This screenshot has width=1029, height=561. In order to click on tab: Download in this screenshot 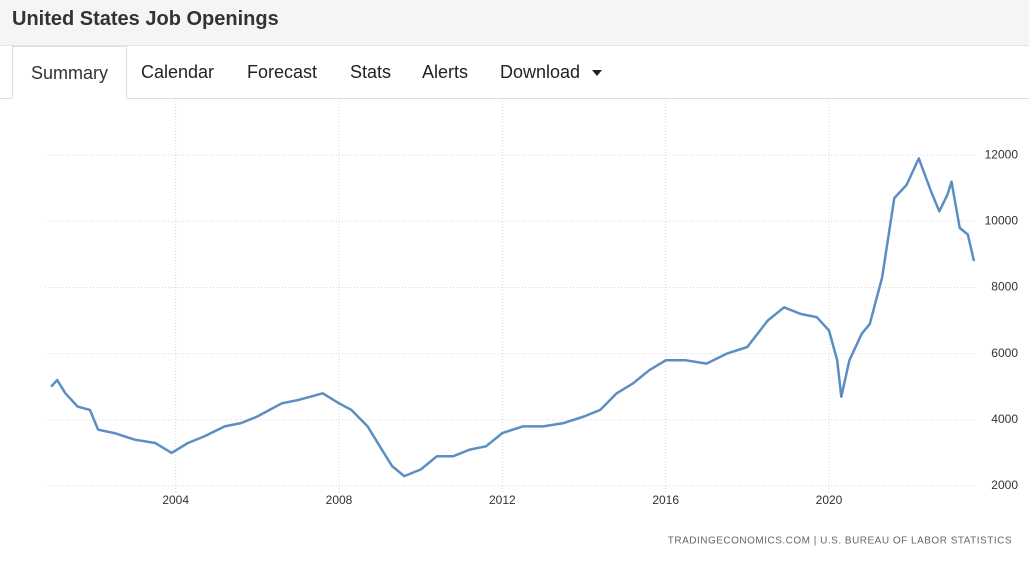, I will do `click(551, 72)`.